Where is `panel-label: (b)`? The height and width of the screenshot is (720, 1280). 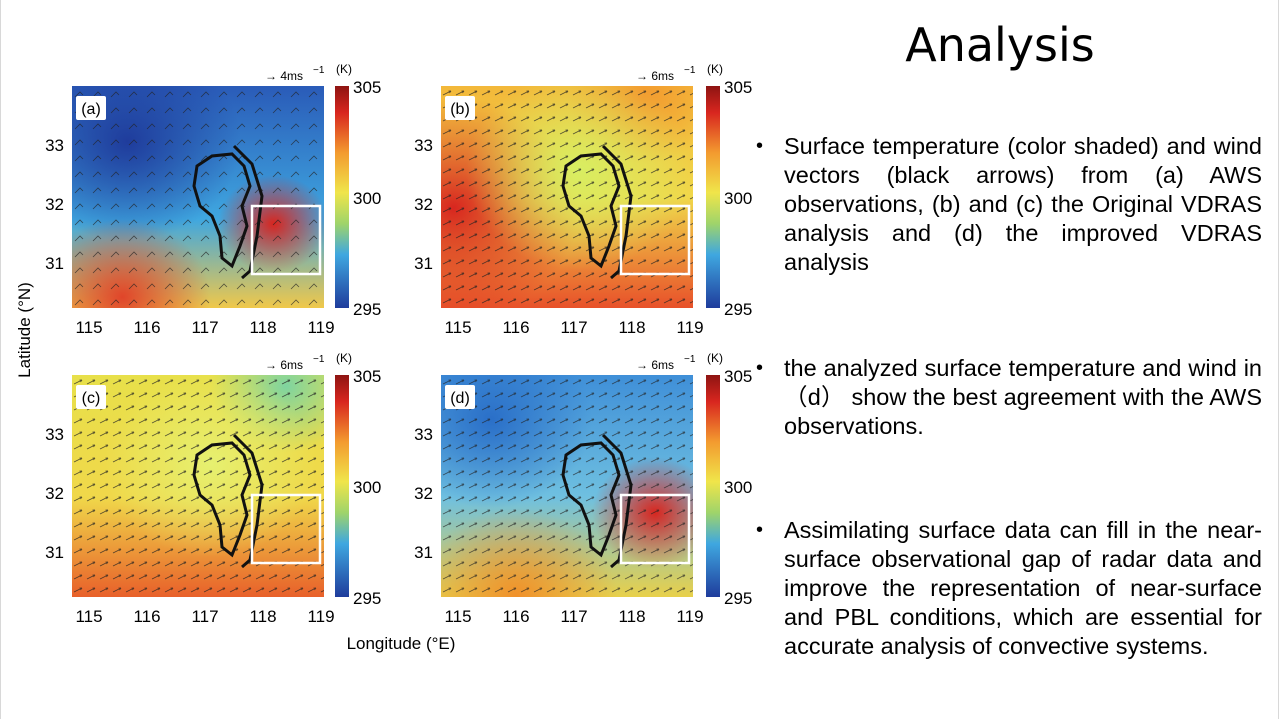
panel-label: (b) is located at coordinates (460, 109).